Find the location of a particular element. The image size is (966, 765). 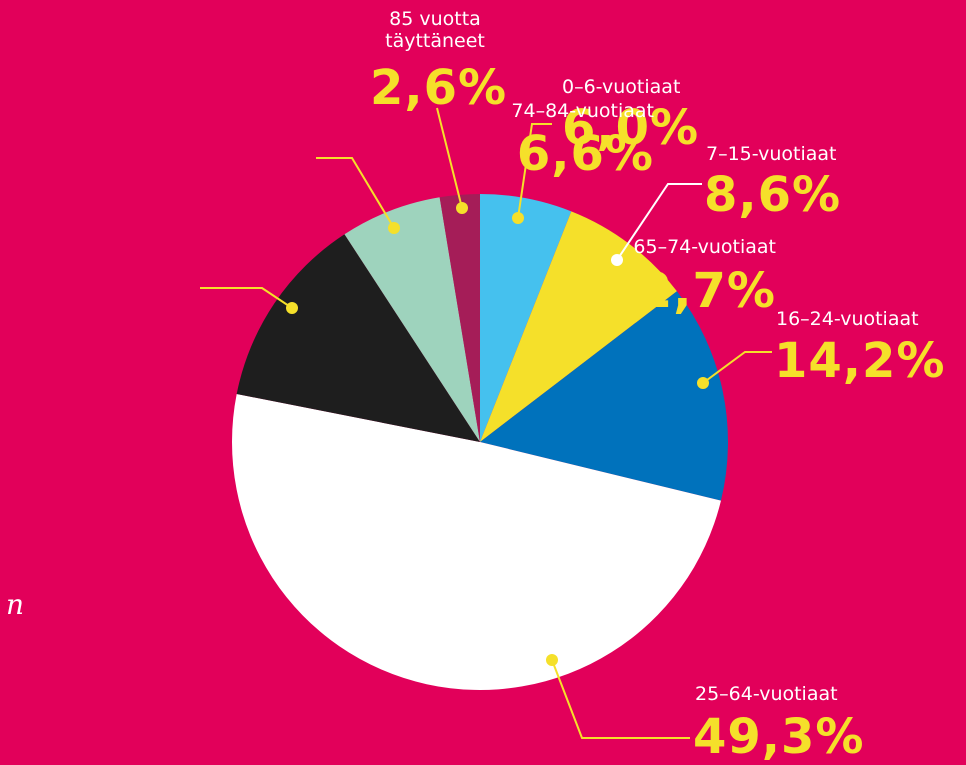

value-label: 2,6% is located at coordinates (439, 88).